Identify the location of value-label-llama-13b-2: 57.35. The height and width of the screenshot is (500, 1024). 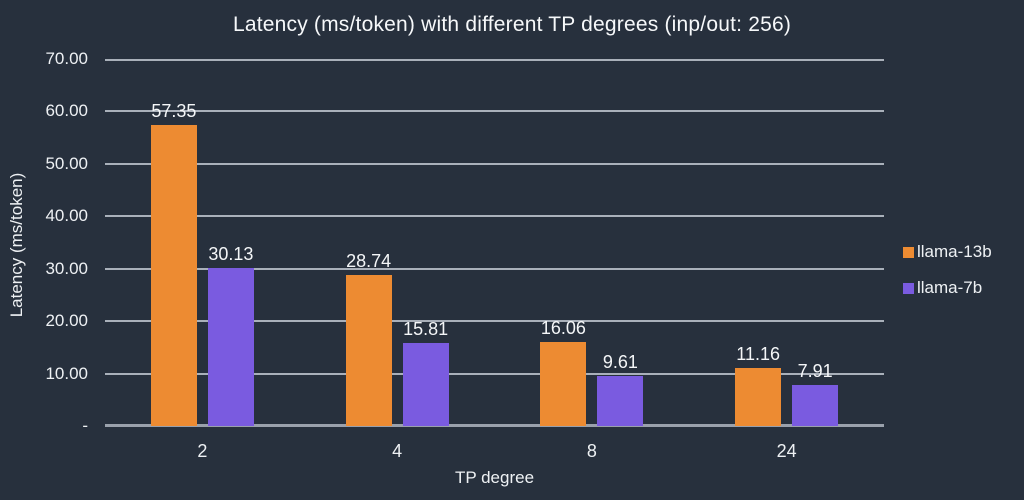
(174, 111).